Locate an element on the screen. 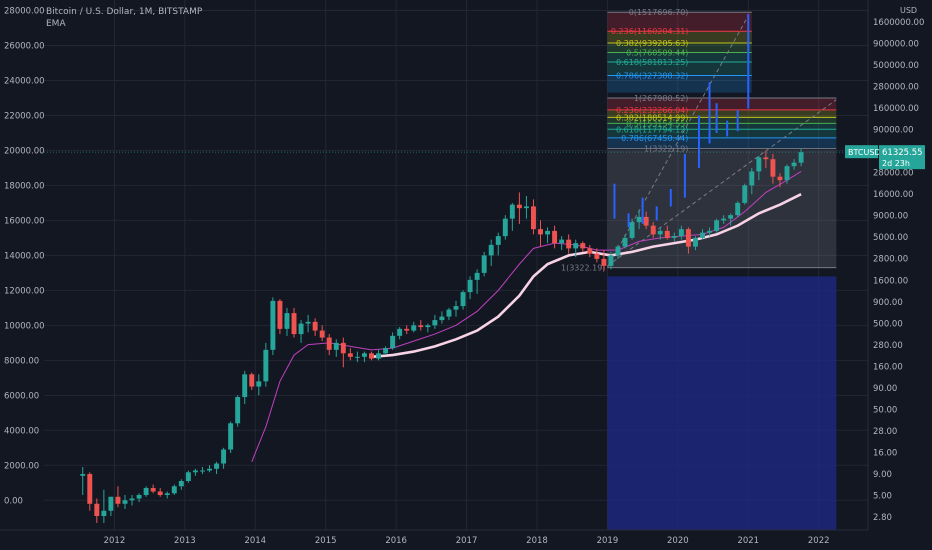 The height and width of the screenshot is (550, 932). right-axis-tick-label: 280000.00 is located at coordinates (896, 88).